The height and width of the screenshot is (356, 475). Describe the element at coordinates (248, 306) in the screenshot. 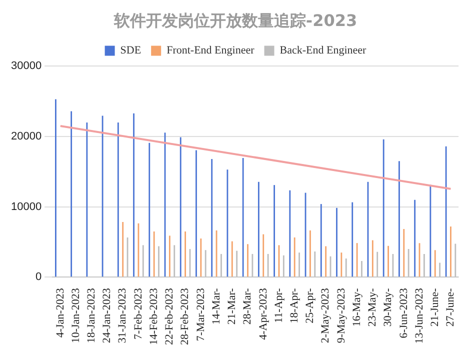

I see `x-tick-label: 28-Mar-` at that location.